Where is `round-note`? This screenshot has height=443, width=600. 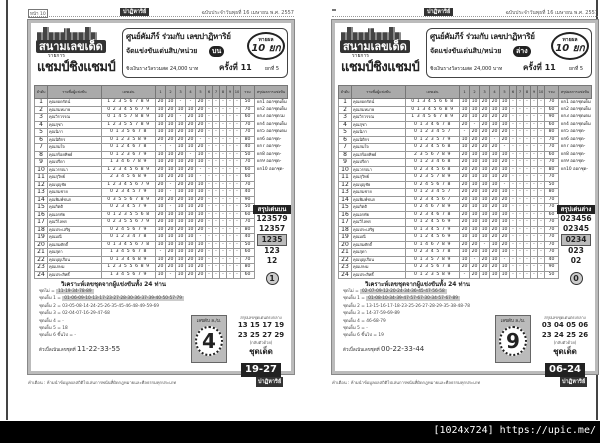 round-note is located at coordinates (271, 177).